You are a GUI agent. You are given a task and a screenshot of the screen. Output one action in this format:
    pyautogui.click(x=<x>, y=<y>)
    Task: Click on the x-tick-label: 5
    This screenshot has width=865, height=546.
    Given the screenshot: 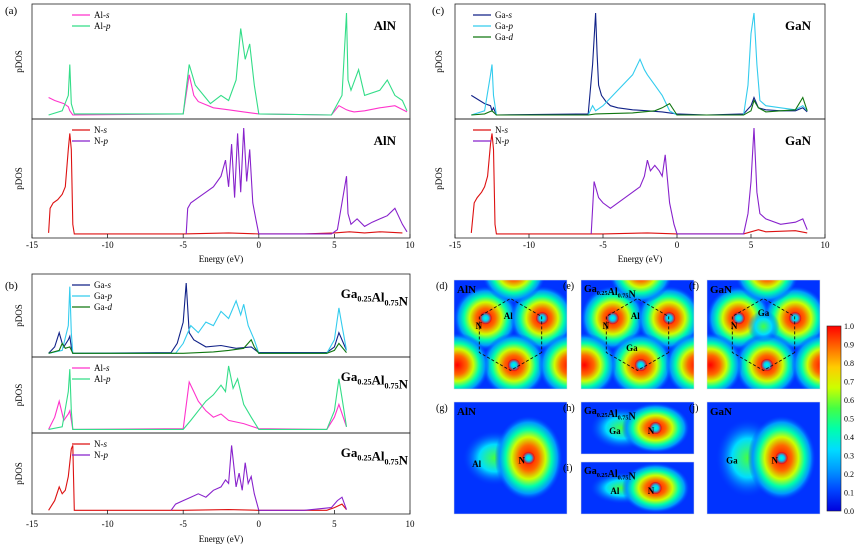 What is the action you would take?
    pyautogui.click(x=334, y=524)
    